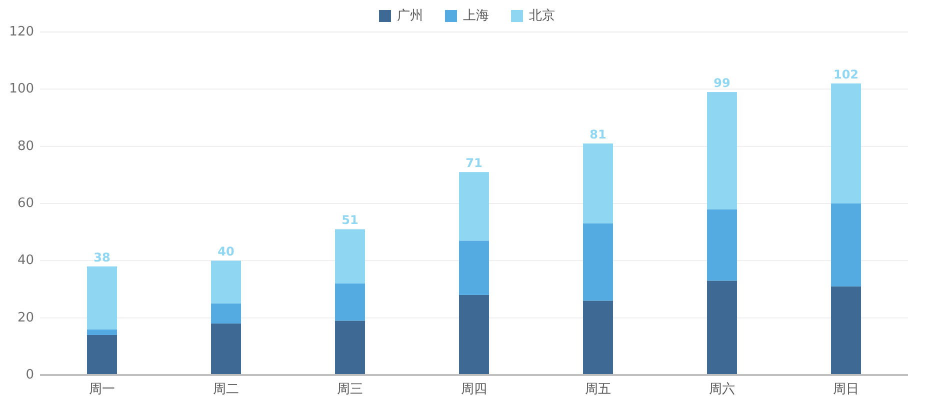  I want to click on legend-label: 北京, so click(542, 16).